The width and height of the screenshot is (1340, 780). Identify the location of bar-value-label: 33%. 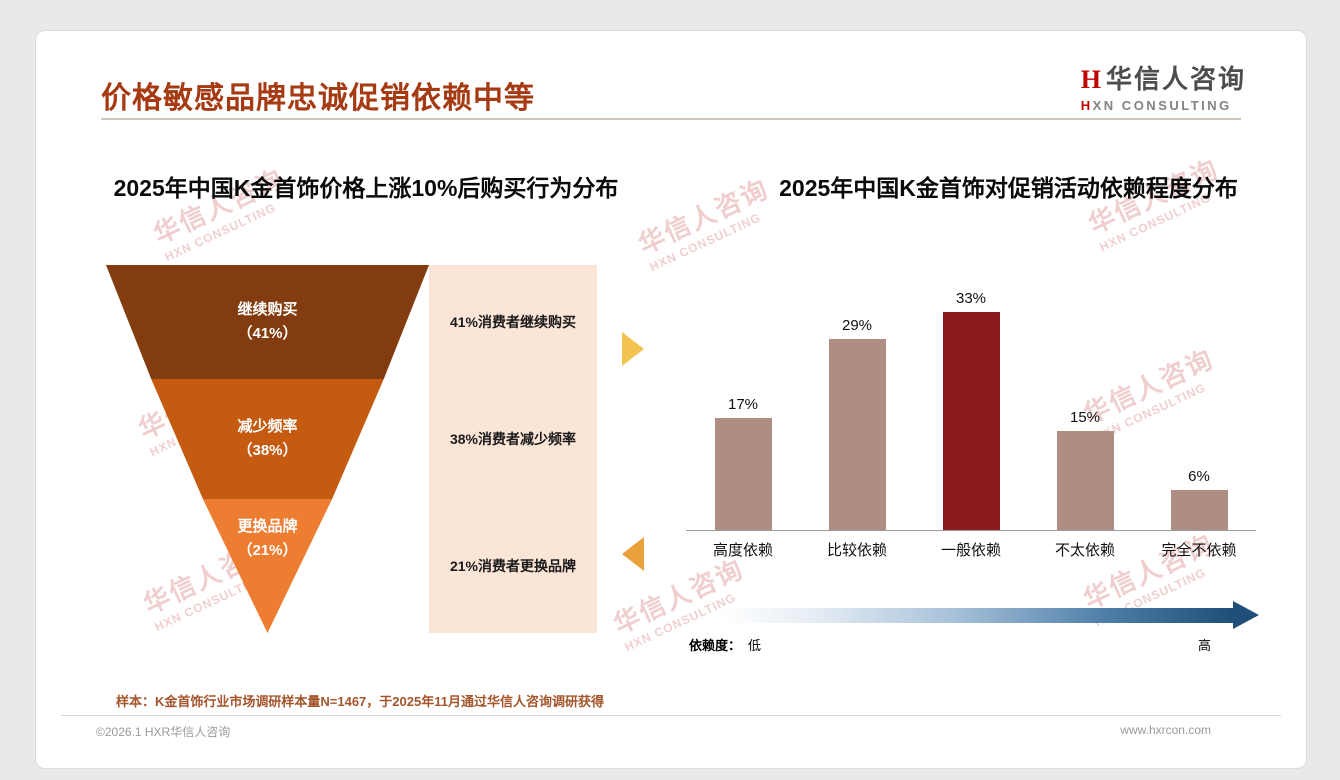
(971, 298).